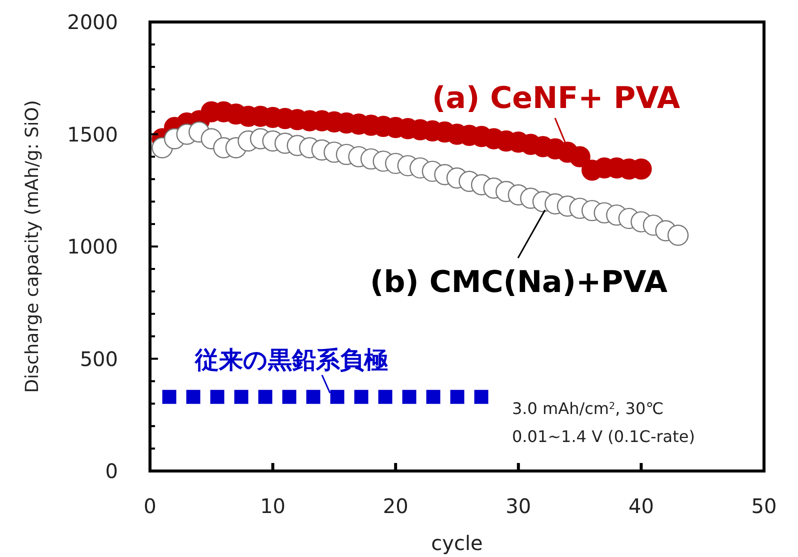  I want to click on y-axis-title: Discharge capacity (mAh/g: SiO), so click(32, 246).